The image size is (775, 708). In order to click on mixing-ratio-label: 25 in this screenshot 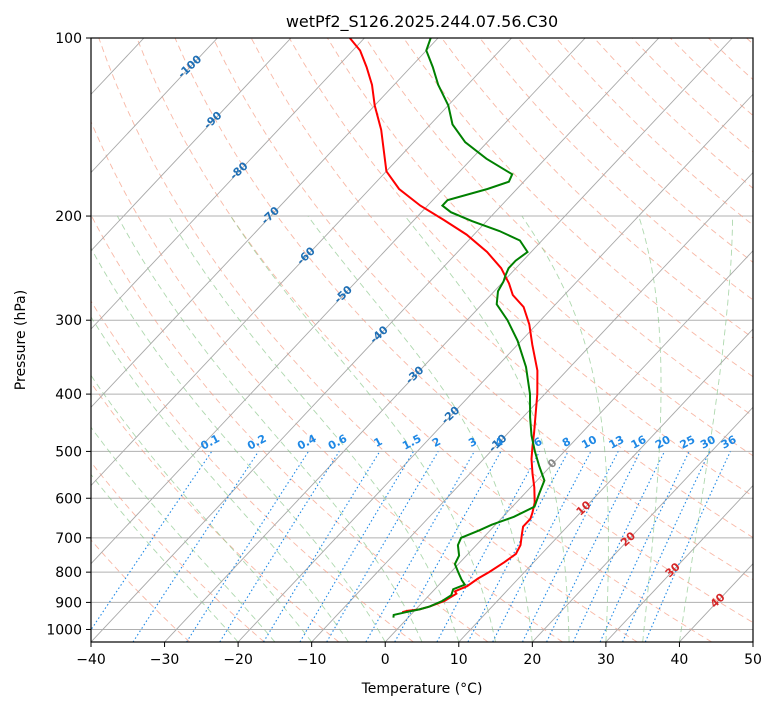, I will do `click(688, 442)`.